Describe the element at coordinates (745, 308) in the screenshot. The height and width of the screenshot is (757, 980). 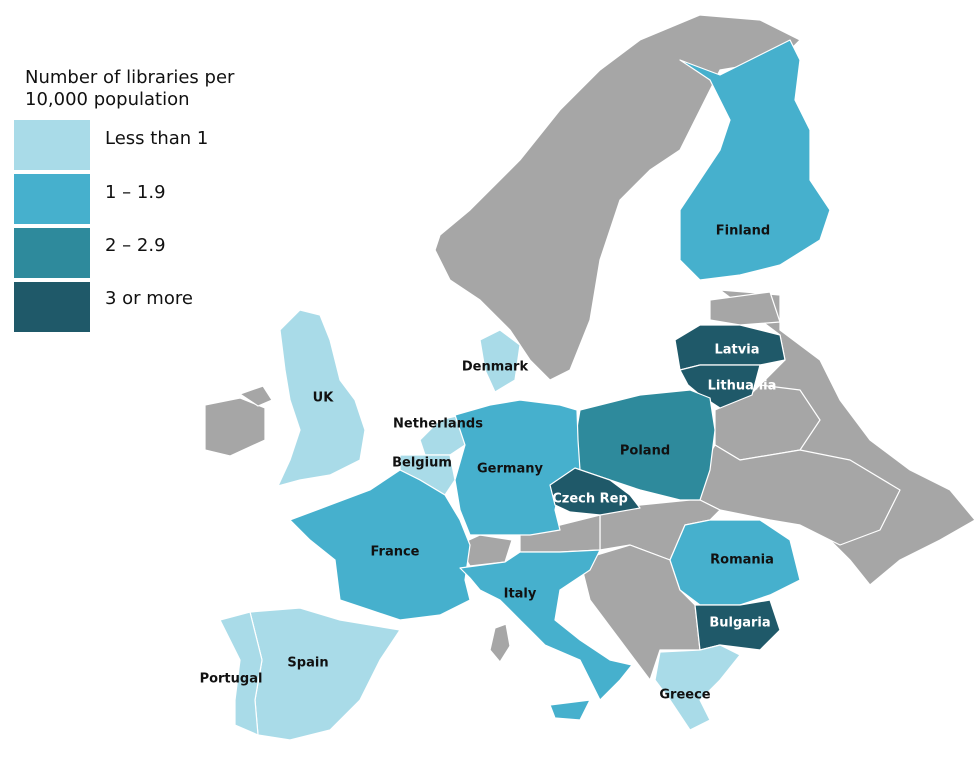
I see `estonia` at that location.